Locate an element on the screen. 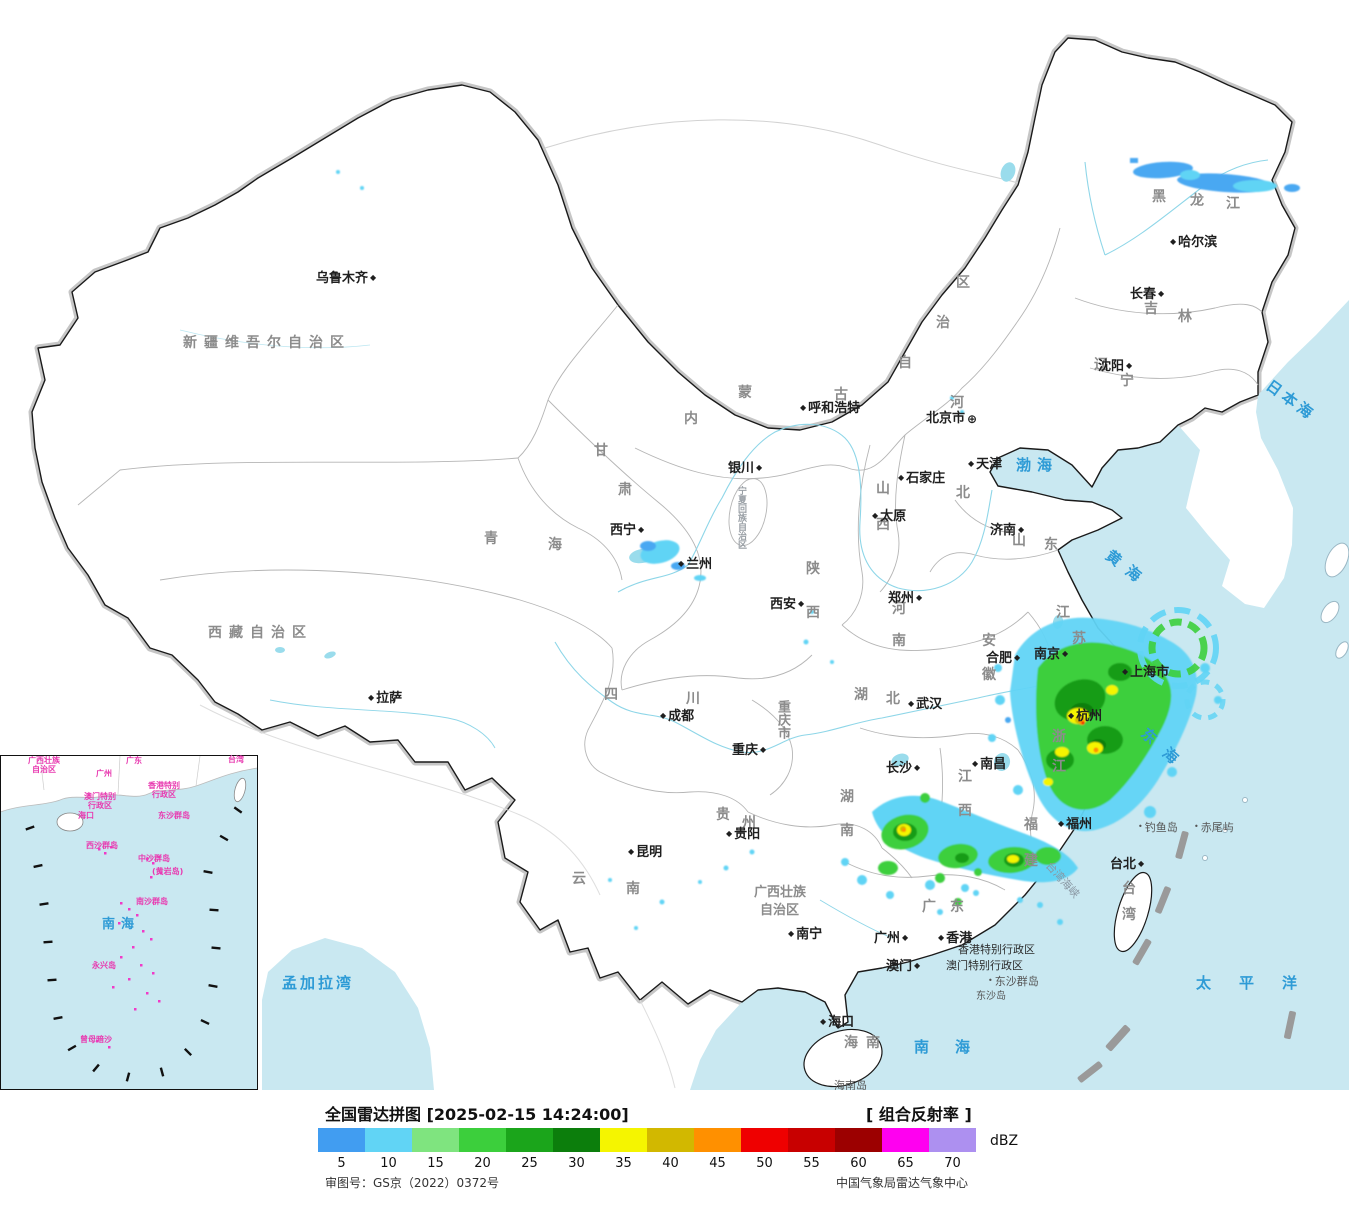 This screenshot has width=1349, height=1208. legend-title: 全国雷达拼图 [2025-02-15 14:24:00] is located at coordinates (477, 1114).